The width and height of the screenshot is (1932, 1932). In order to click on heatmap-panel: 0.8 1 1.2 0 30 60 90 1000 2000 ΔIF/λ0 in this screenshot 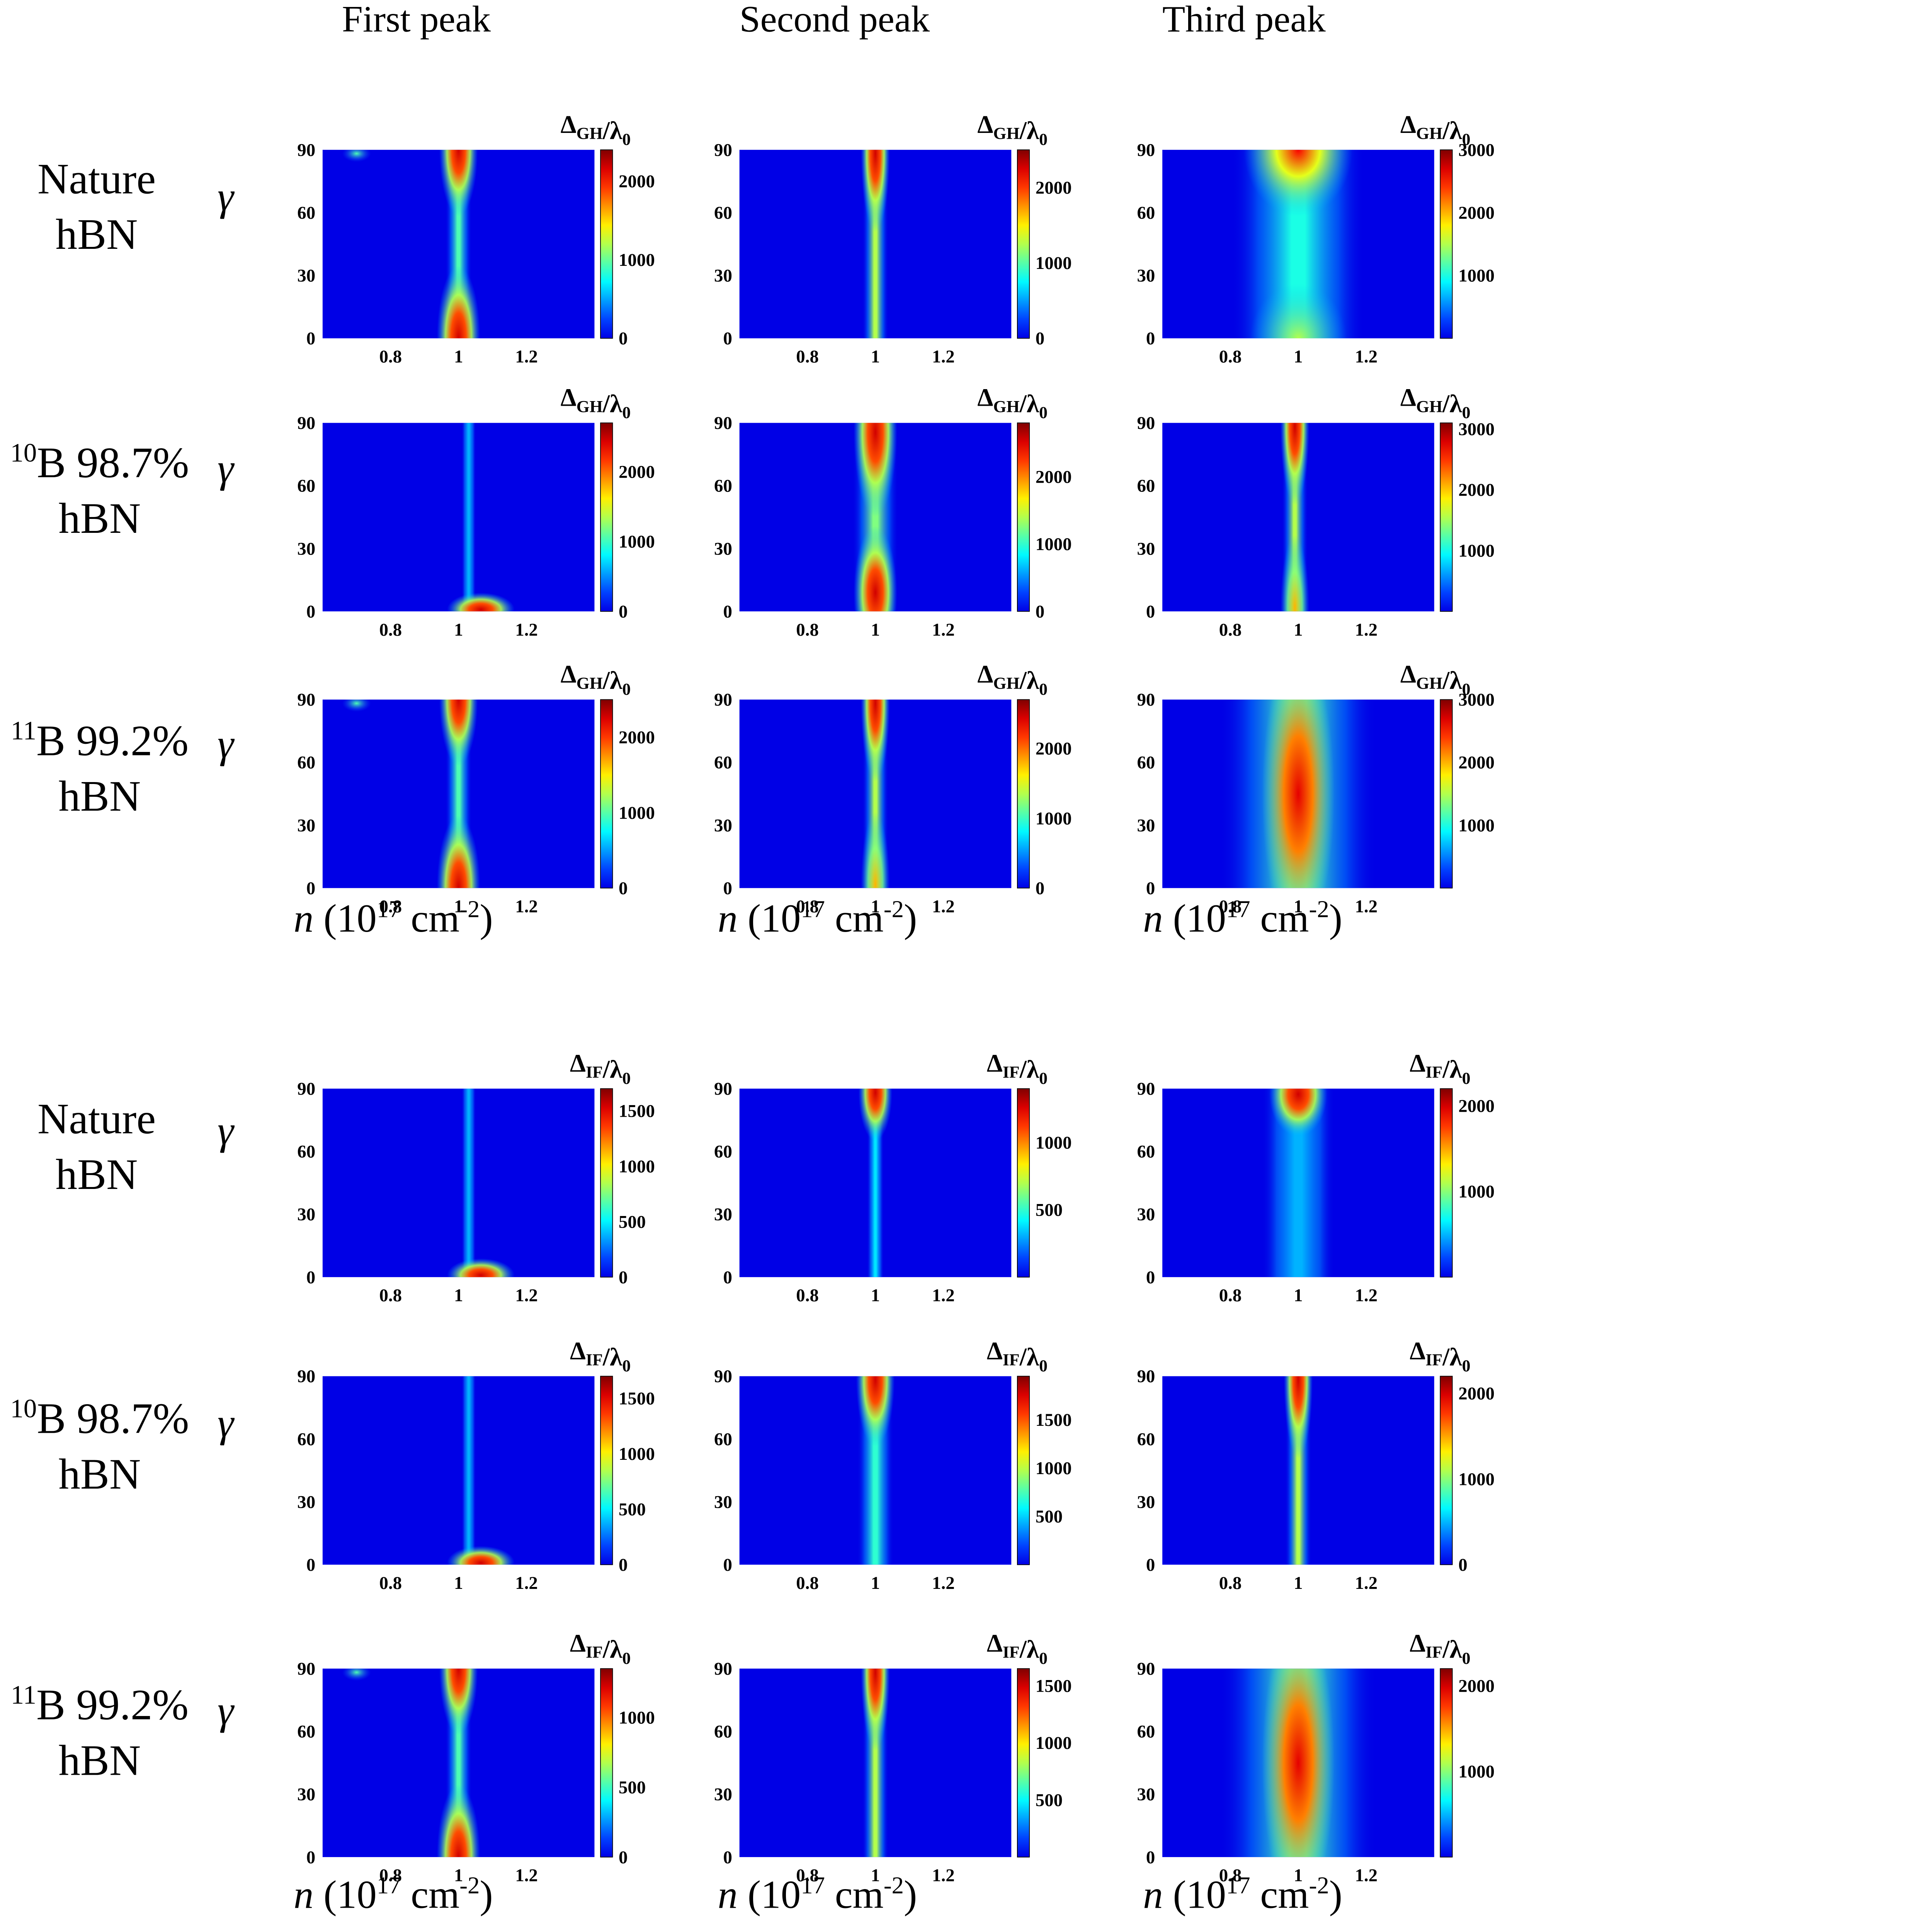, I will do `click(1310, 1756)`.